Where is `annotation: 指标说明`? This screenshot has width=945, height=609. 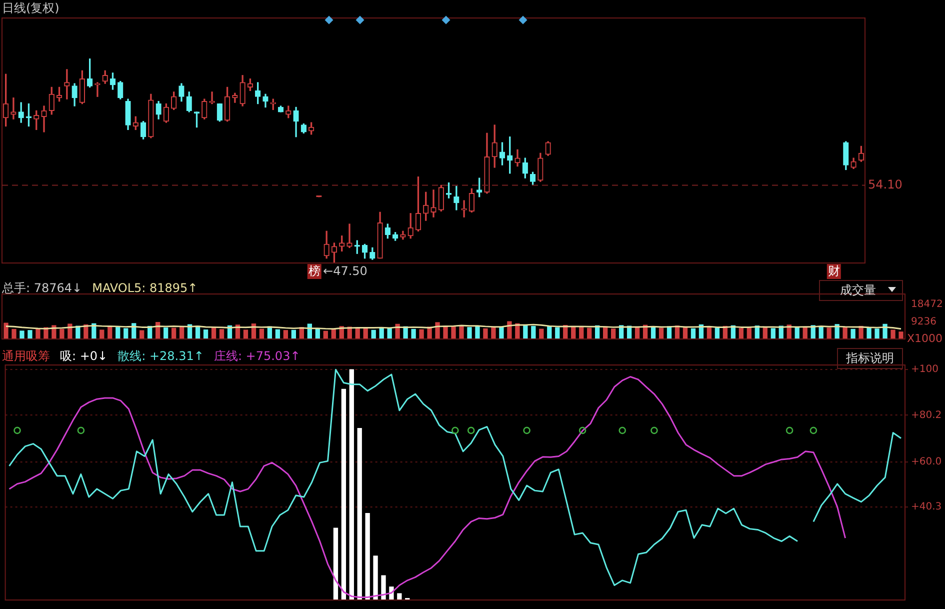 annotation: 指标说明 is located at coordinates (870, 358).